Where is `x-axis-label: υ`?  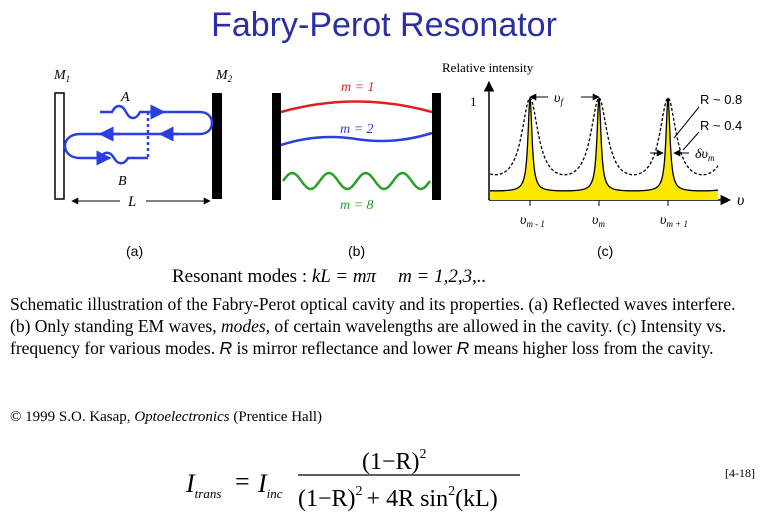 x-axis-label: υ is located at coordinates (740, 200).